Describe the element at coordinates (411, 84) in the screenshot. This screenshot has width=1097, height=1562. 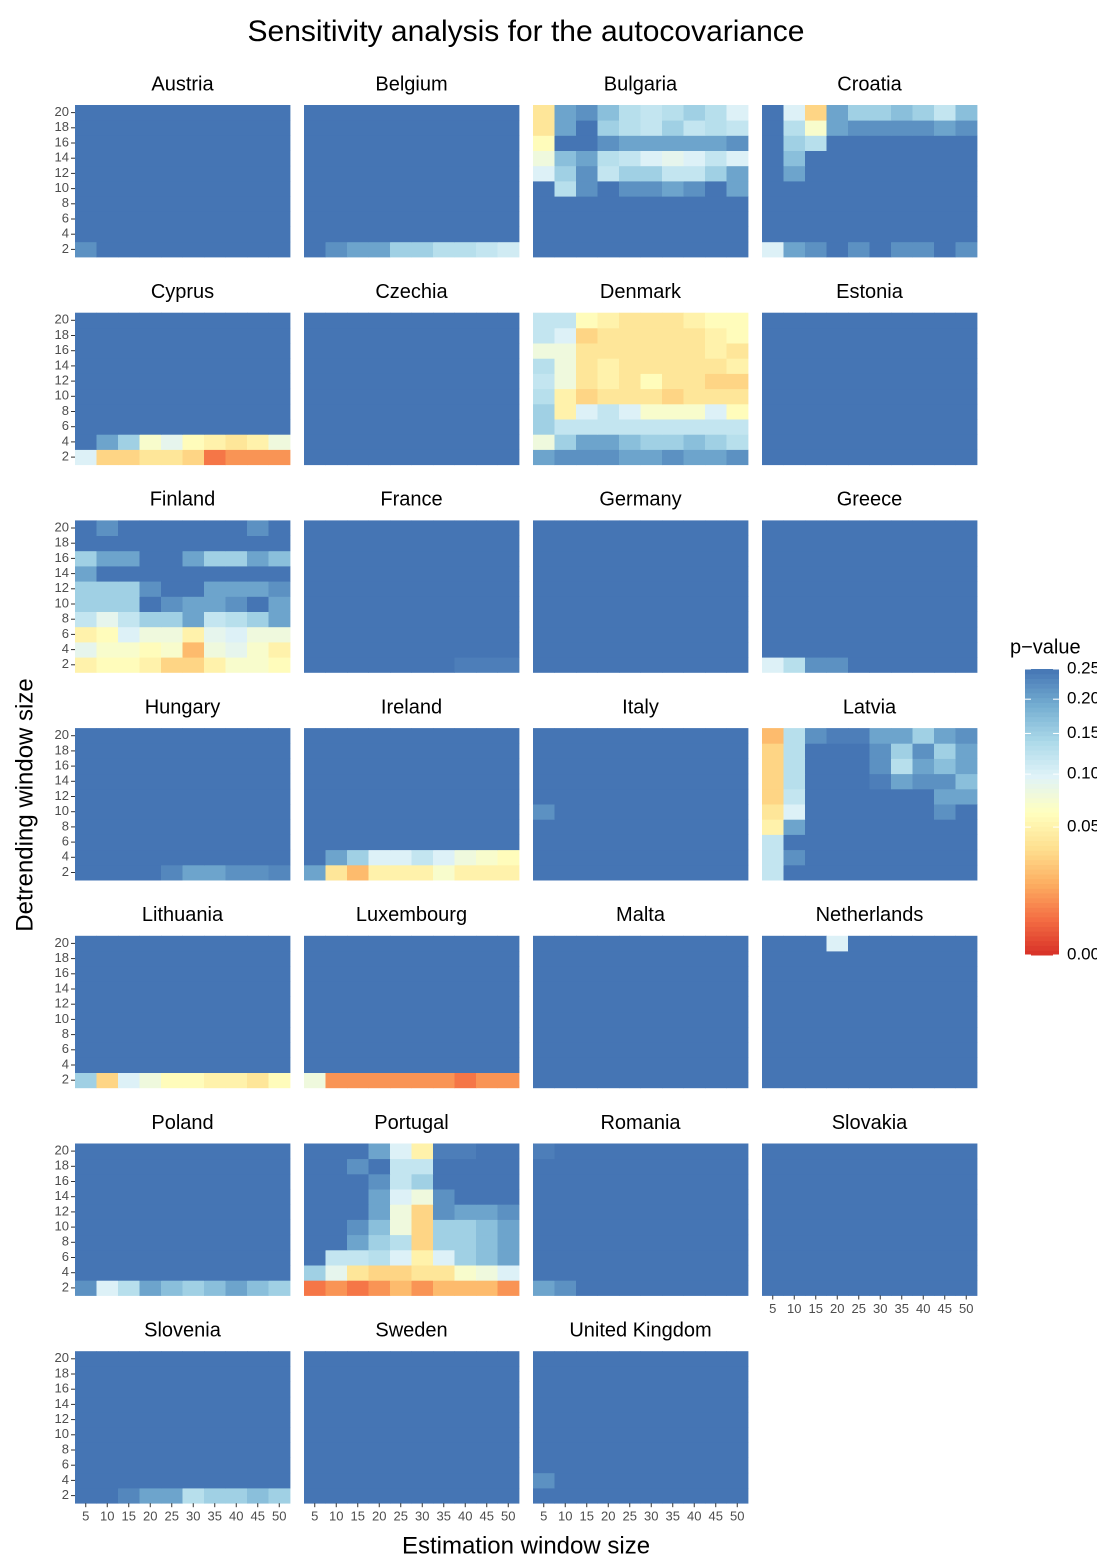
I see `facet-label: Belgium` at that location.